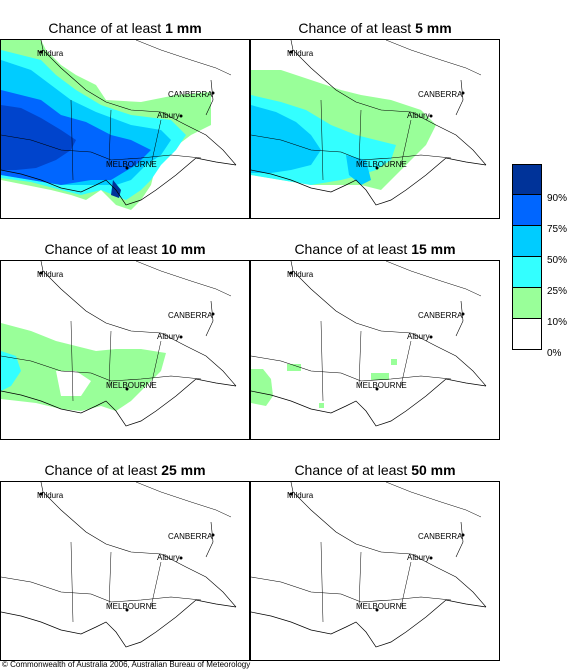  I want to click on panel-title-amount: 5 mm, so click(433, 28).